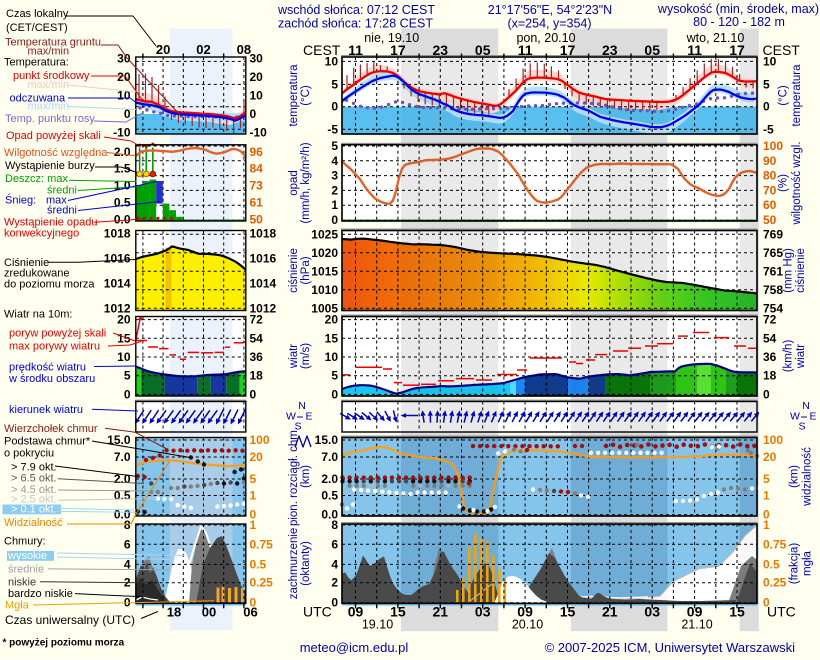 The image size is (820, 660). I want to click on svg-text: 21°17'56"E, 54°2'23"N, so click(550, 10).